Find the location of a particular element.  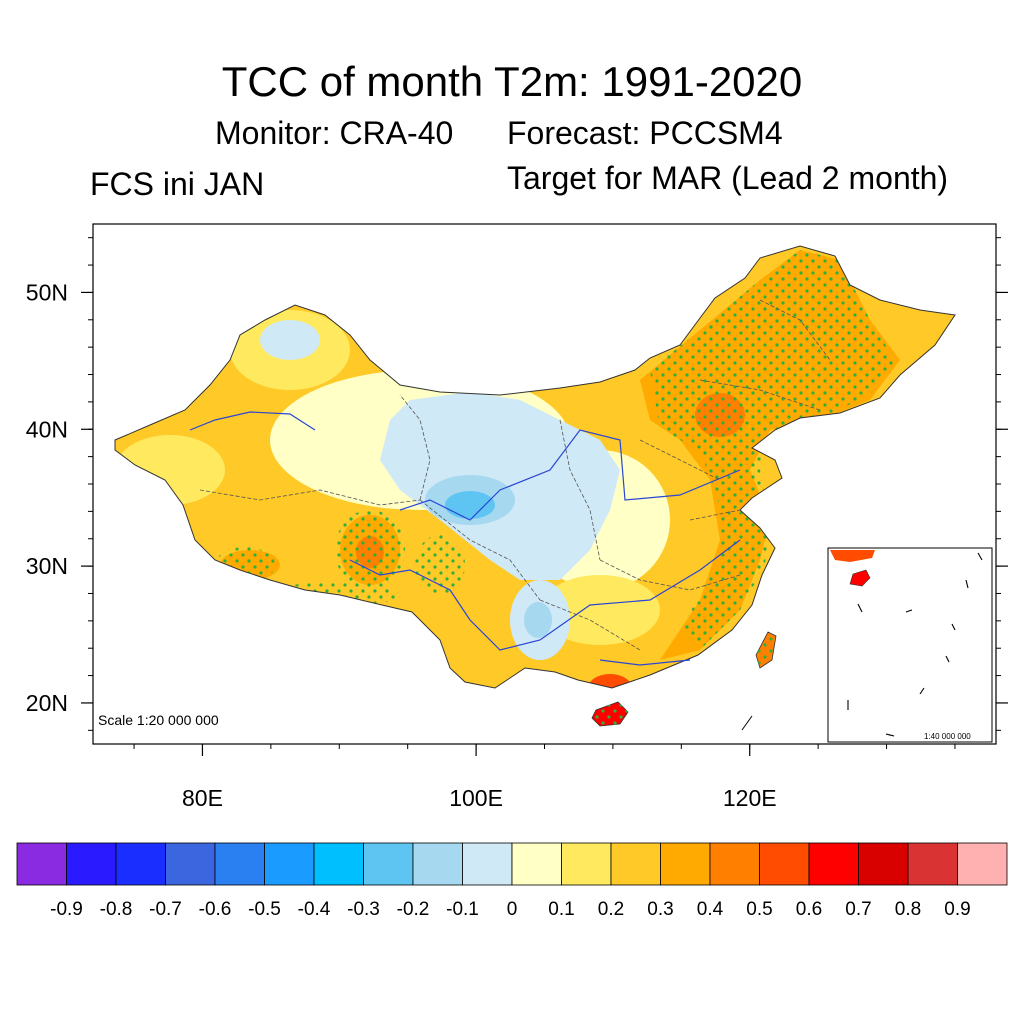

colorbar-label: 0.1 is located at coordinates (561, 909).